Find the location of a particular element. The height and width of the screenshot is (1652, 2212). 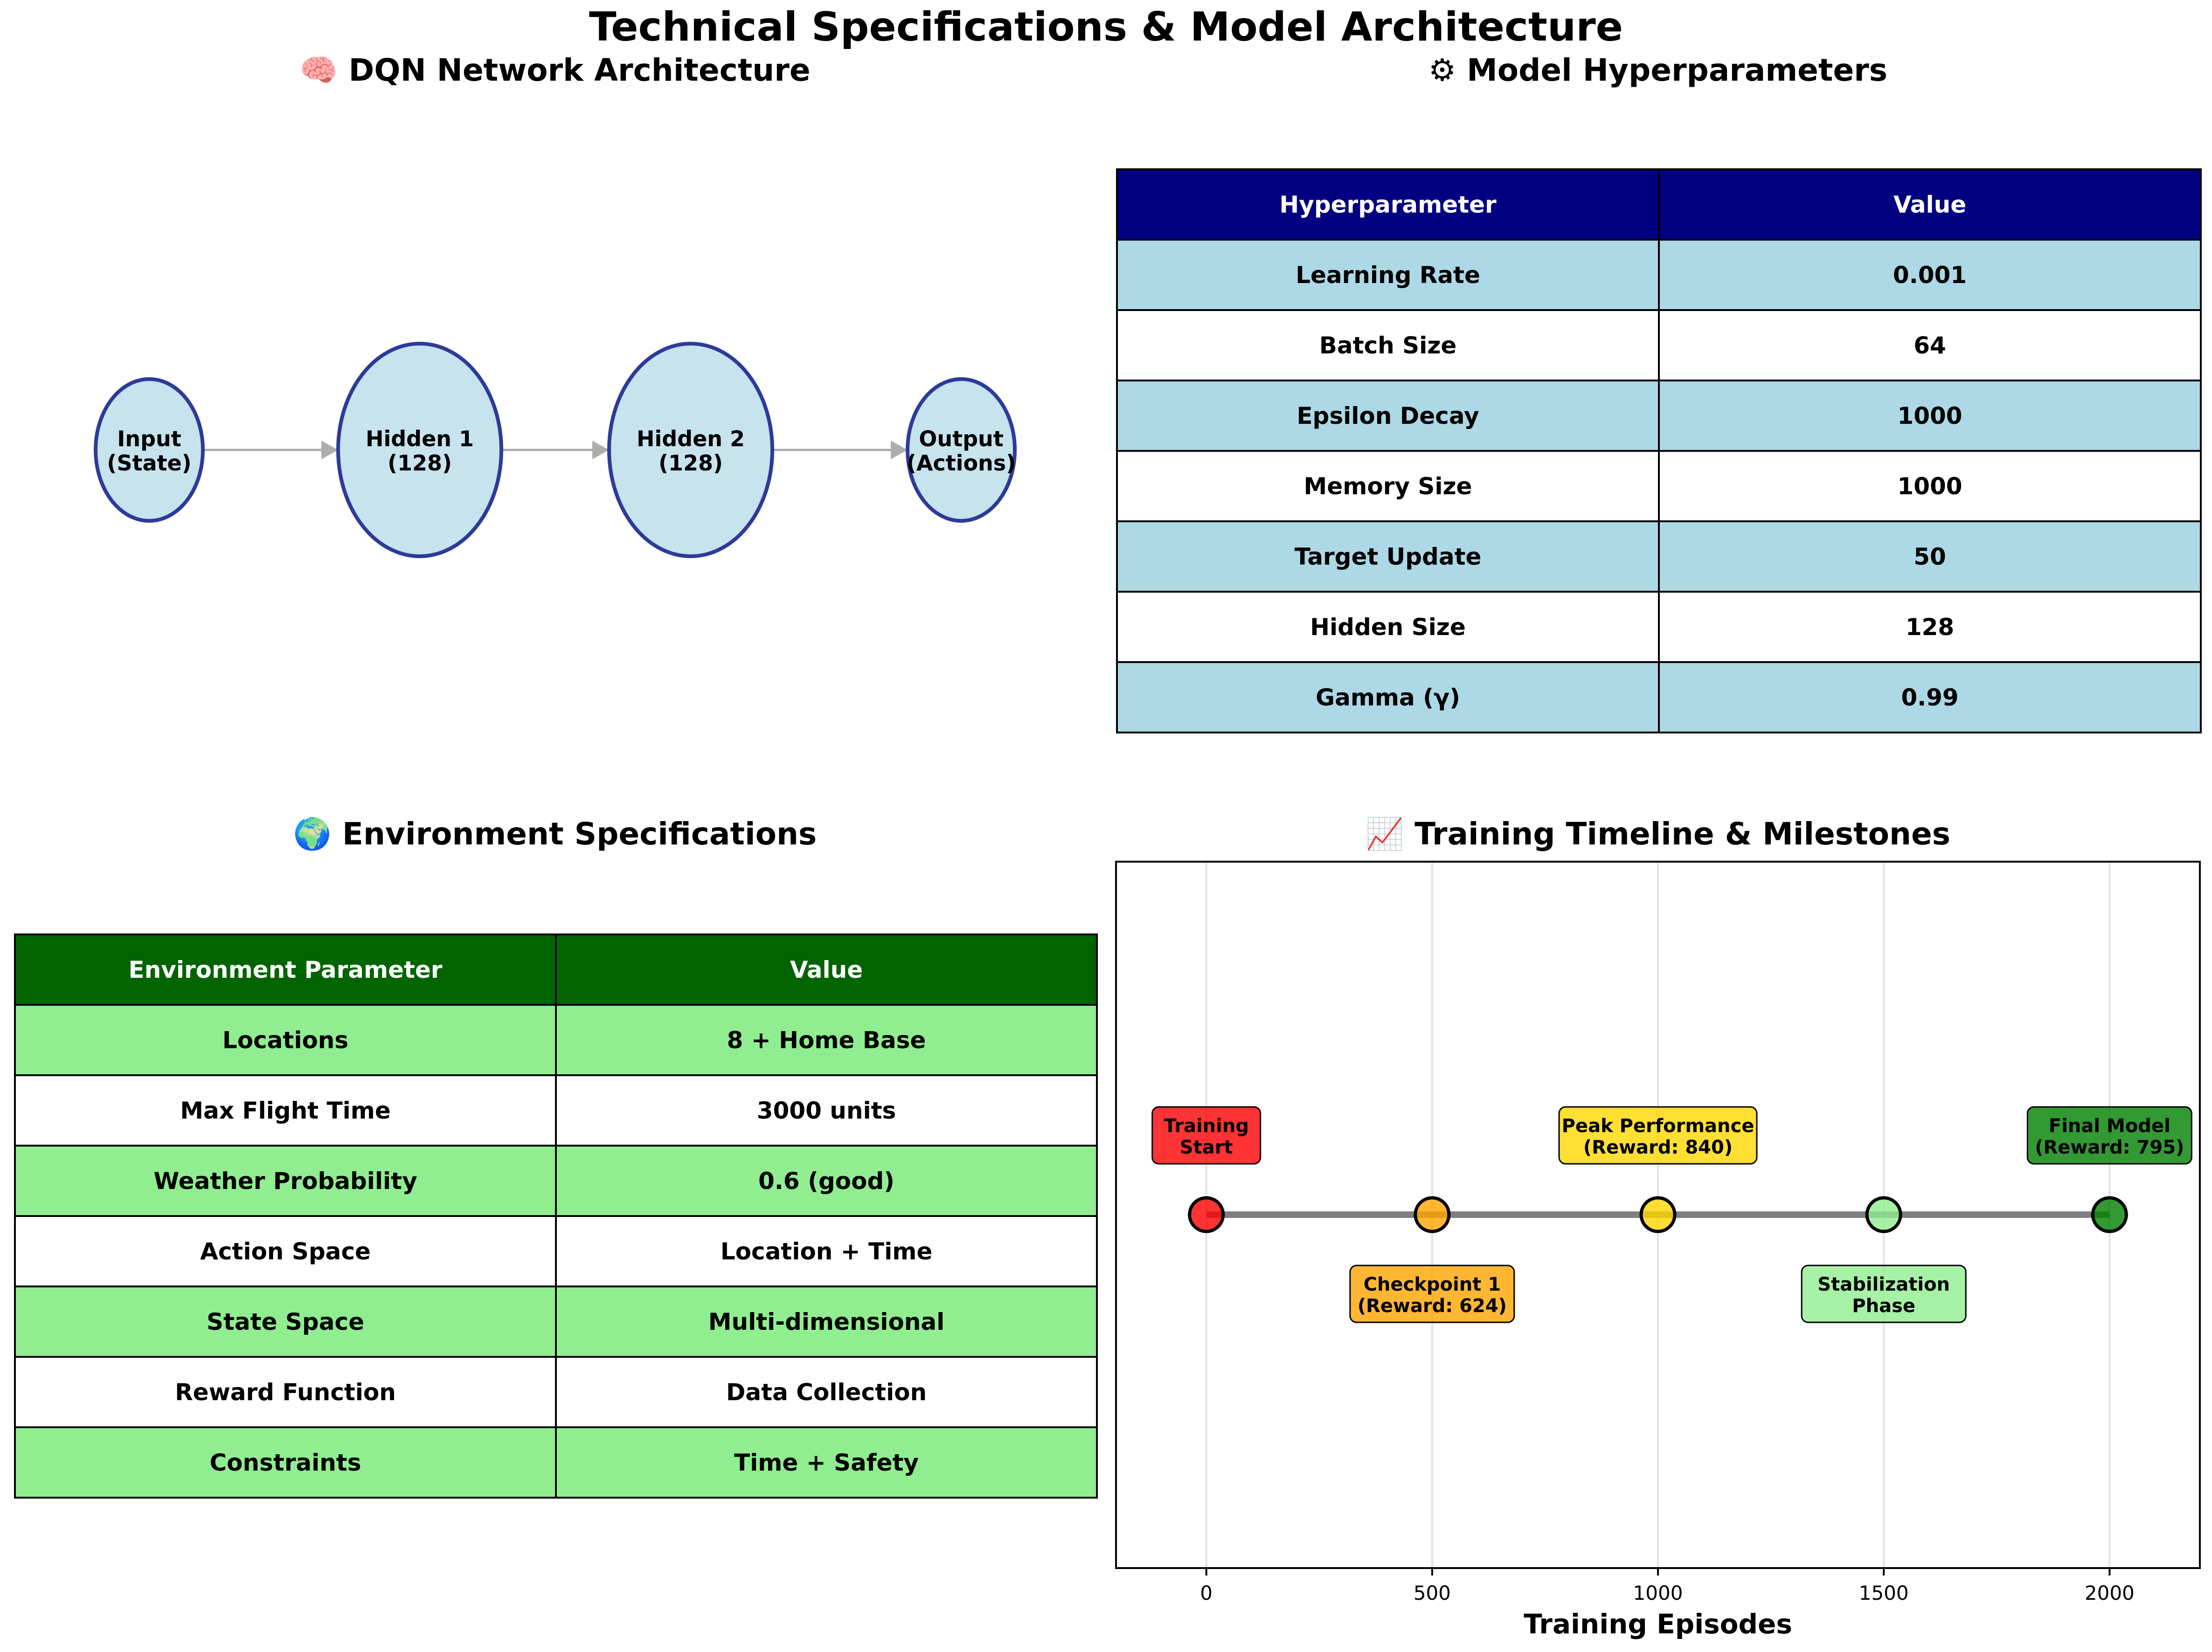

column-header: Environment Parameter is located at coordinates (285, 969).